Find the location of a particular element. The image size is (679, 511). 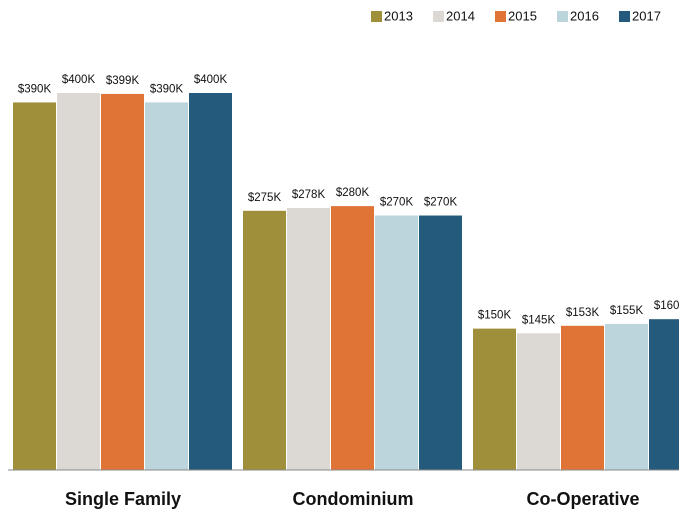

legend-label: 2013 is located at coordinates (398, 15).